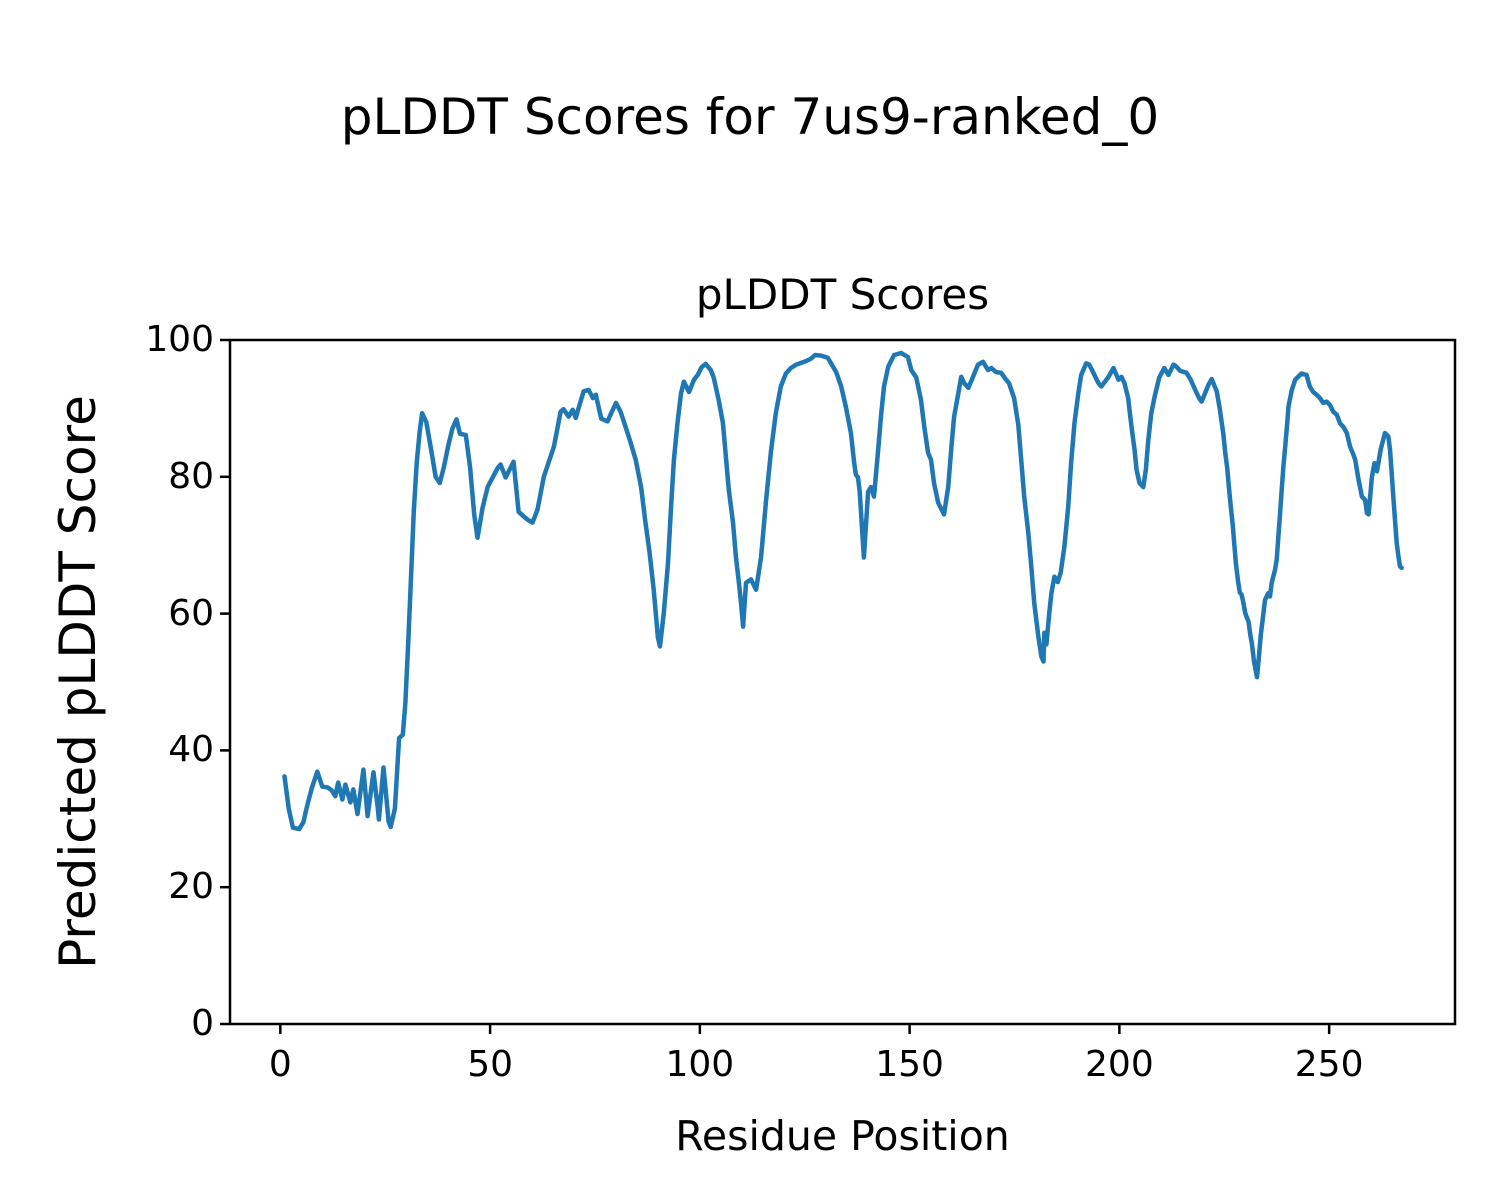 The image size is (1500, 1200). Describe the element at coordinates (191, 750) in the screenshot. I see `y-tick-label: 40` at that location.